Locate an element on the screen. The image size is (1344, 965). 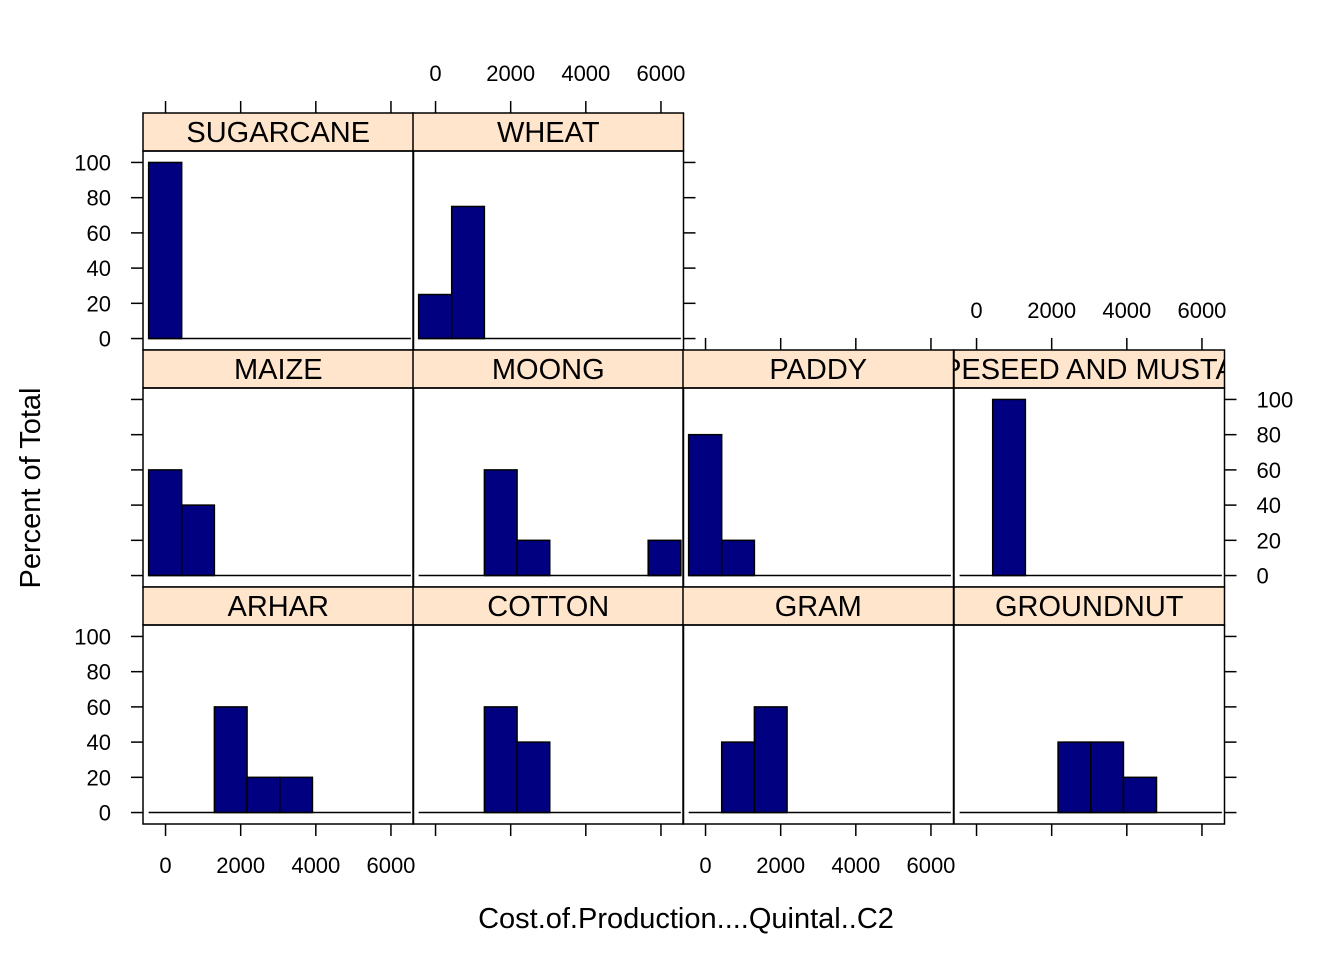
panel-gram: GRAM is located at coordinates (818, 705).